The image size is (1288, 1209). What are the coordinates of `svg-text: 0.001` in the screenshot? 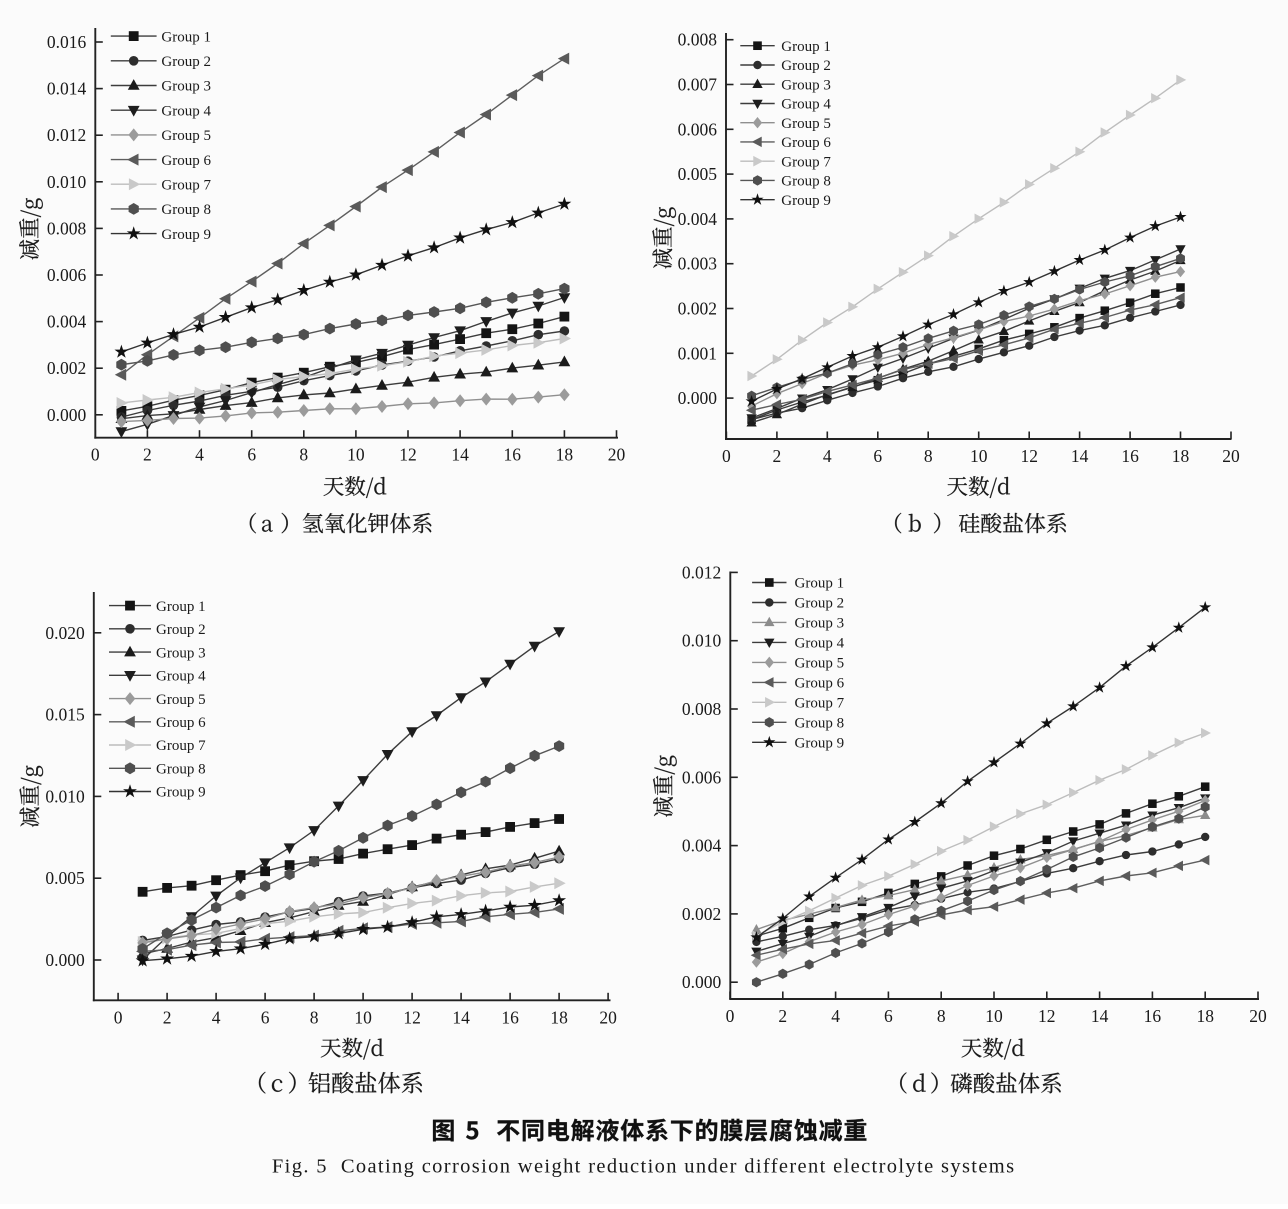 It's located at (697, 353).